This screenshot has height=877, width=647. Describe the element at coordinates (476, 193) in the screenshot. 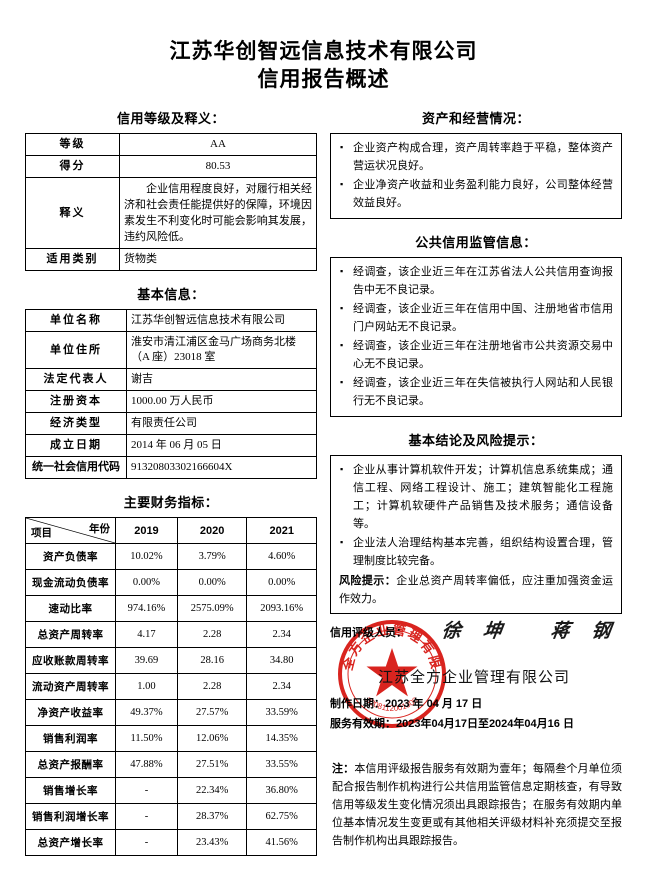

I see `assets-bullet-1: 企业净资产收益和业务盈利能力良好，公司整体经营效益良好。` at that location.